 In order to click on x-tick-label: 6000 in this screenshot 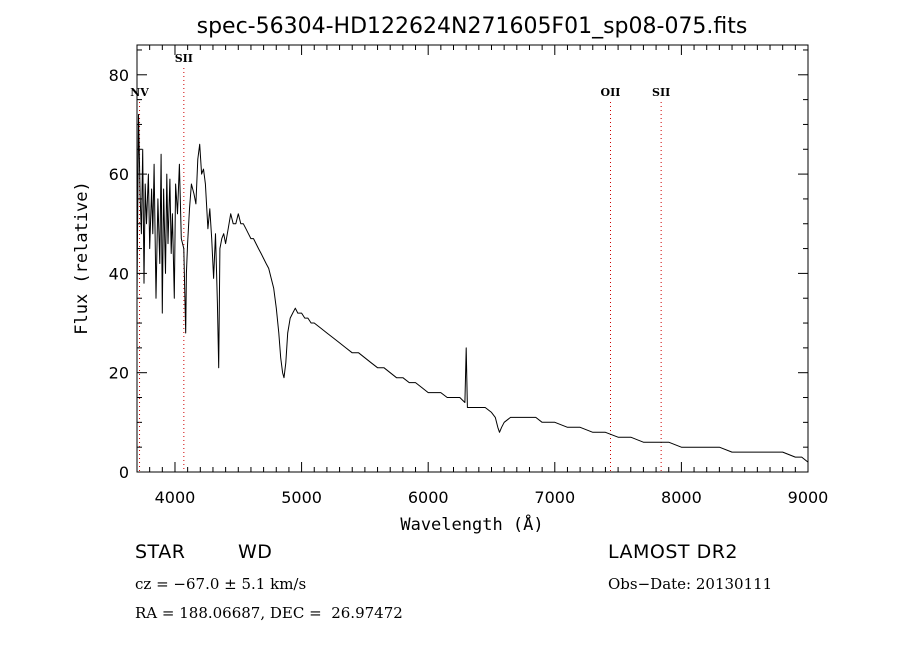, I will do `click(428, 497)`.